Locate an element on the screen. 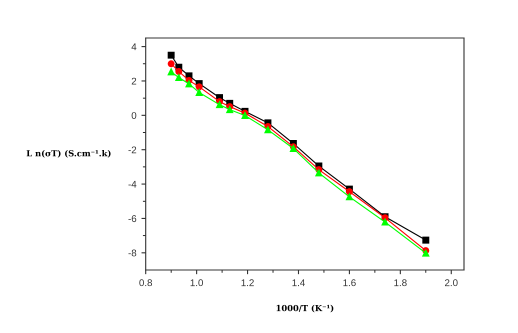 This screenshot has height=333, width=518. x-tick-label: 2.0 is located at coordinates (451, 282).